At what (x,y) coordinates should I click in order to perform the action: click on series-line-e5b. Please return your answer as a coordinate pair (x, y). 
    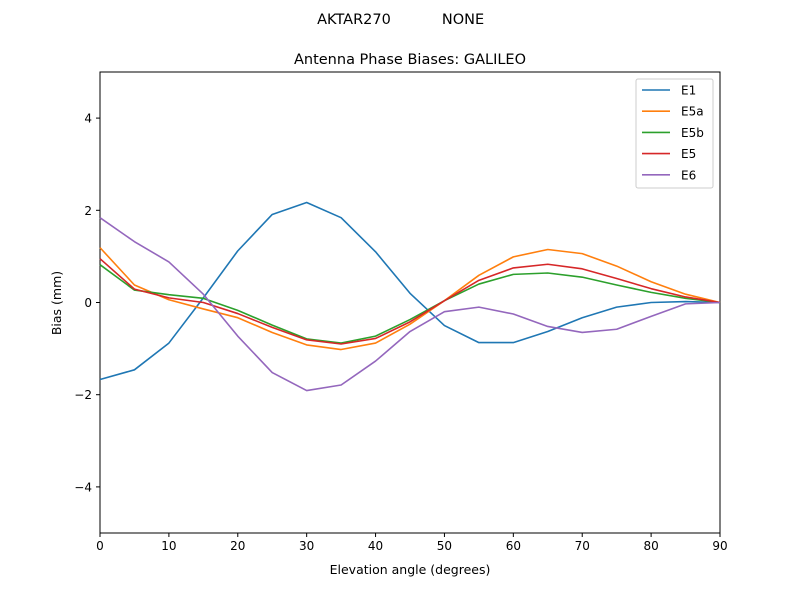
    Looking at the image, I should click on (410, 304).